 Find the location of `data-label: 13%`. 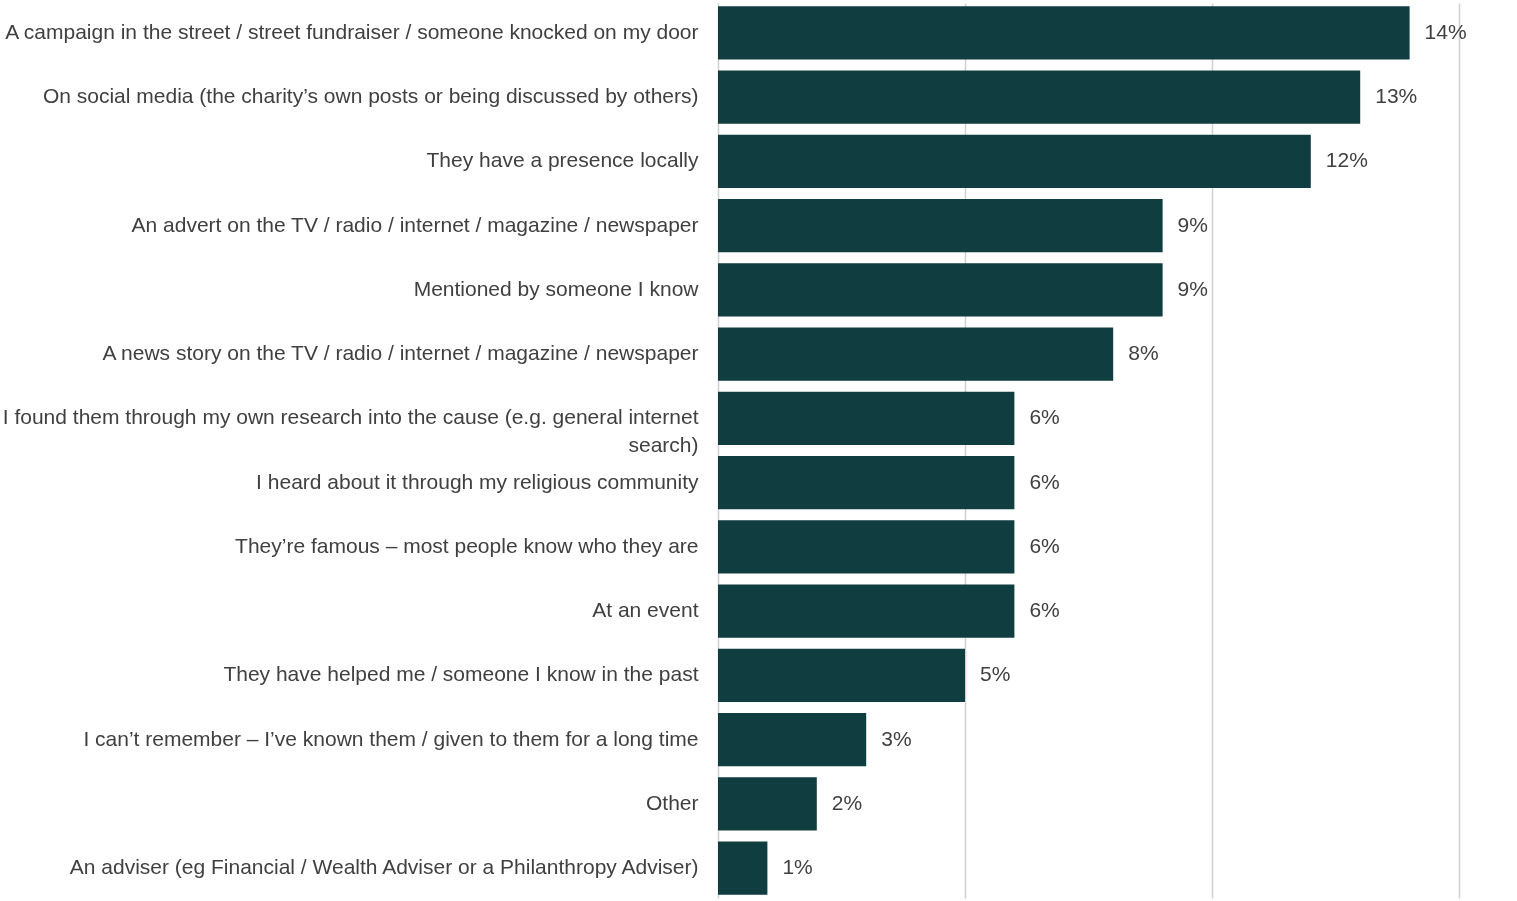

data-label: 13% is located at coordinates (1396, 96).